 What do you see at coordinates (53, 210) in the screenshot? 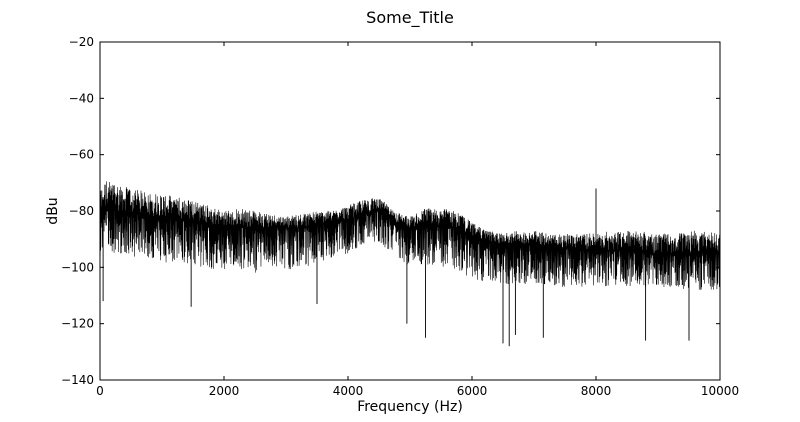
I see `y-axis-label: dBu` at bounding box center [53, 210].